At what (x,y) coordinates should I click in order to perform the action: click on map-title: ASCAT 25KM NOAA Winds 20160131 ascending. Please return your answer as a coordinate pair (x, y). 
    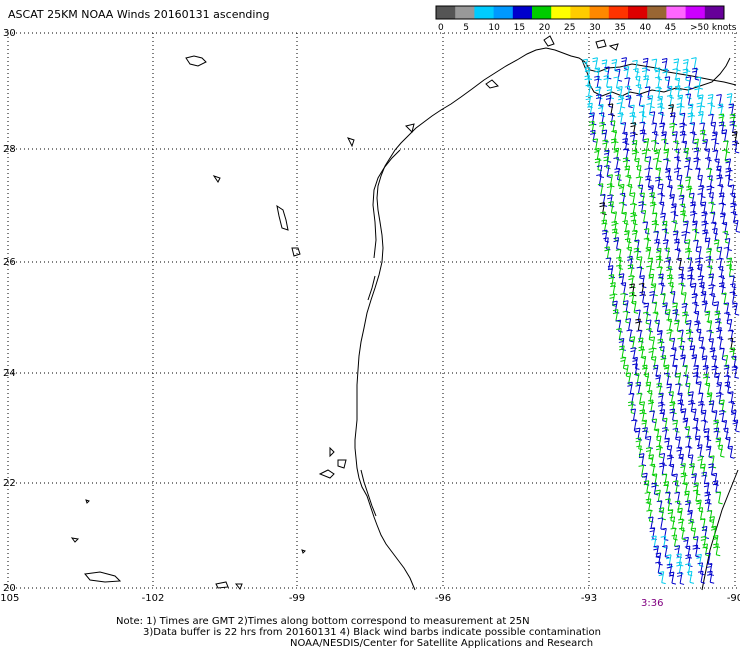
    Looking at the image, I should click on (139, 14).